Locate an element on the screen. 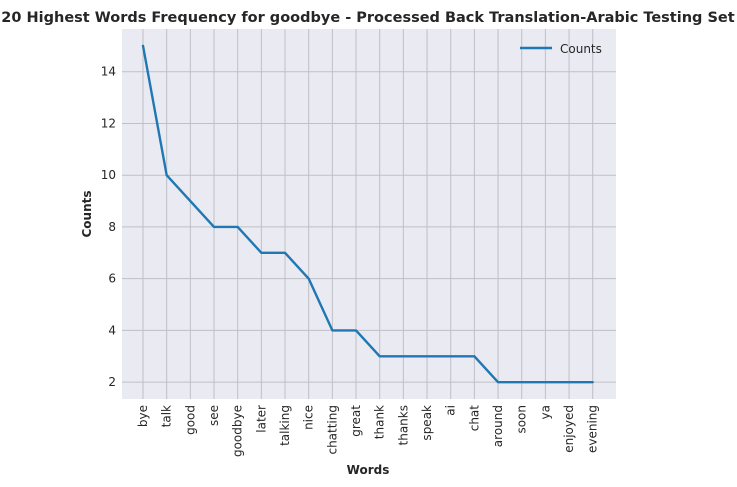  x-tick-label-thanks: thanks is located at coordinates (403, 425).